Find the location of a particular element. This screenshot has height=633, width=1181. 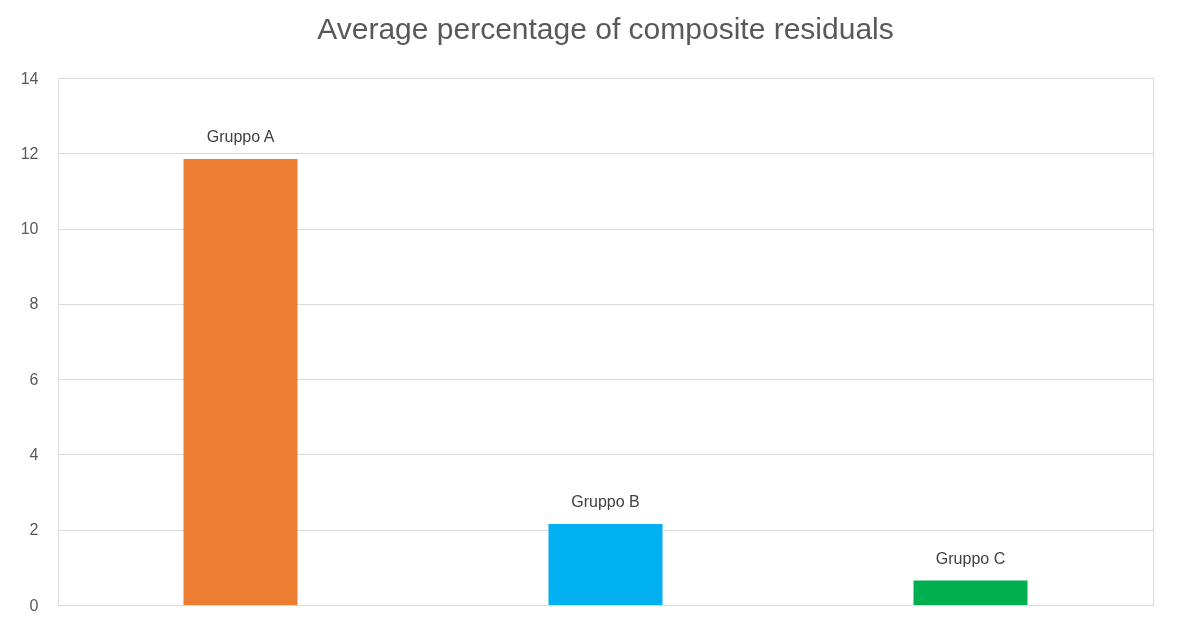

y-tick-label: 10 is located at coordinates (29, 229).